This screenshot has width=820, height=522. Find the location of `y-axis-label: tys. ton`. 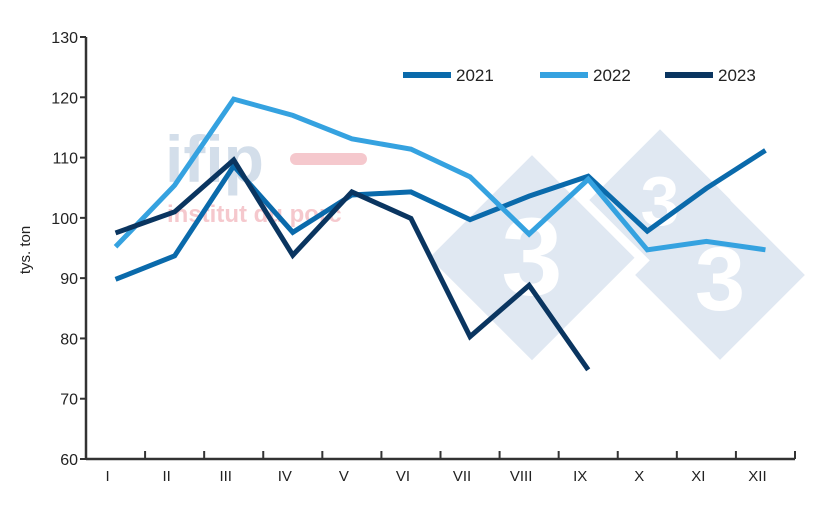

y-axis-label: tys. ton is located at coordinates (25, 250).